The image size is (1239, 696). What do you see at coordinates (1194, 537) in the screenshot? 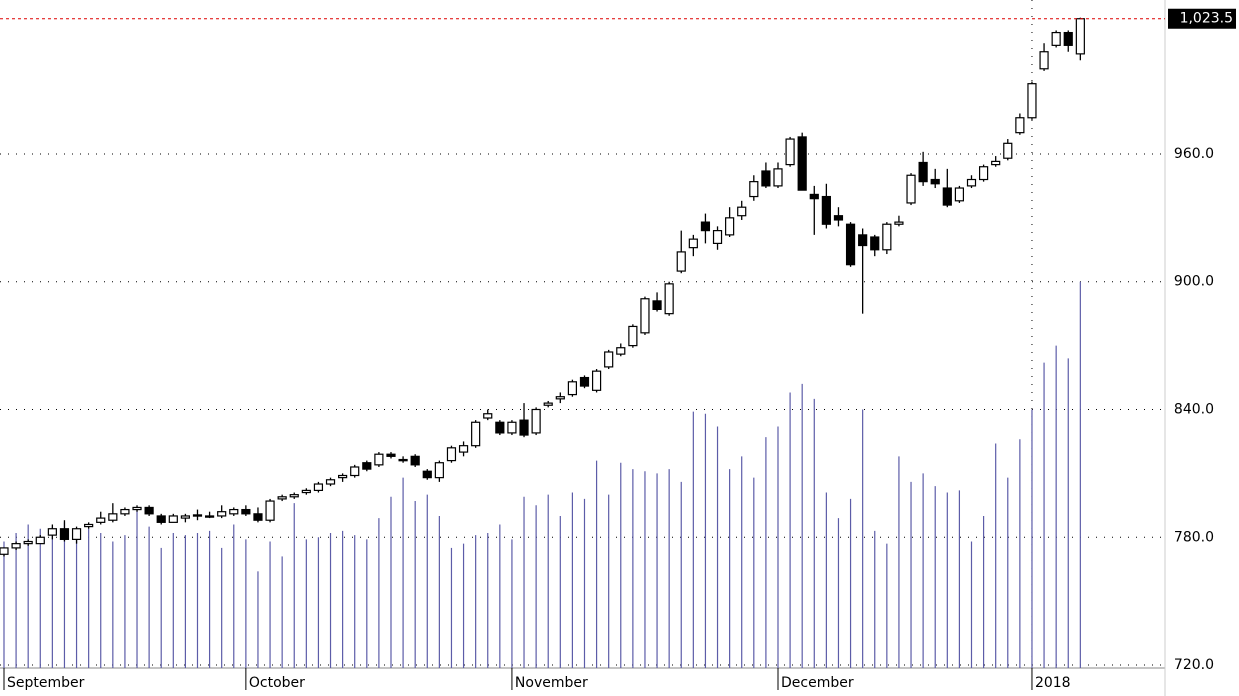
I see `y-tick-label: 780.0` at bounding box center [1194, 537].